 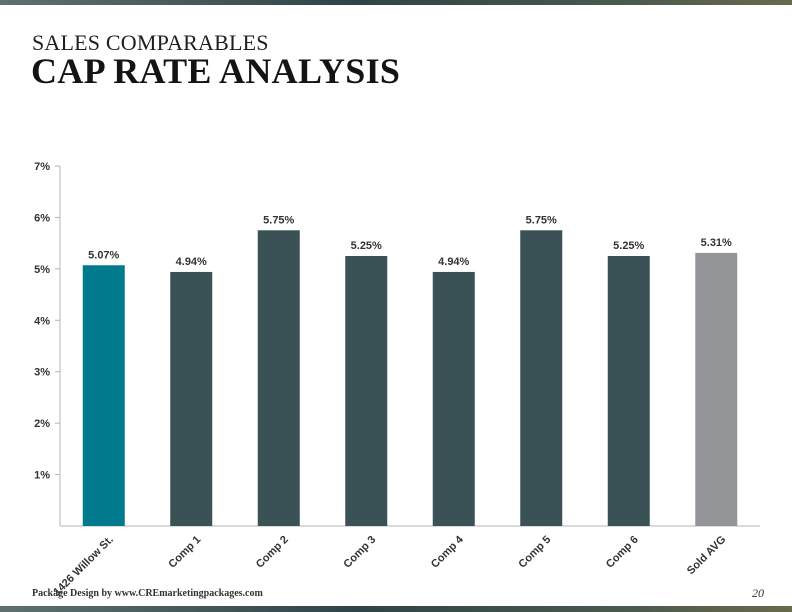 I want to click on y-tick-label: 7%, so click(x=42, y=167).